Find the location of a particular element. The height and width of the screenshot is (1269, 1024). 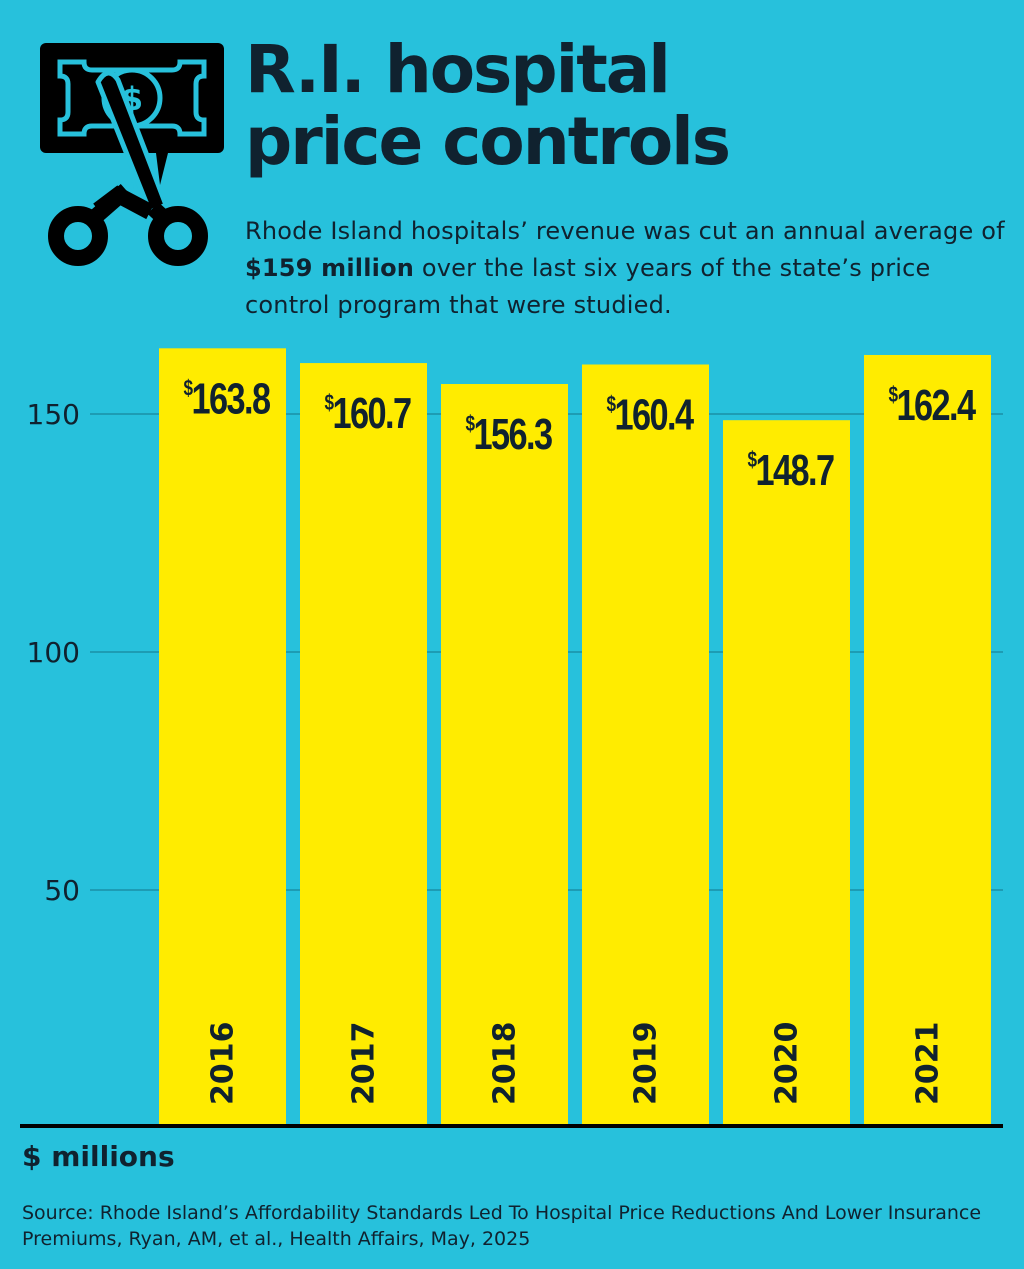

bar-value-label: $148.7 is located at coordinates (790, 470).